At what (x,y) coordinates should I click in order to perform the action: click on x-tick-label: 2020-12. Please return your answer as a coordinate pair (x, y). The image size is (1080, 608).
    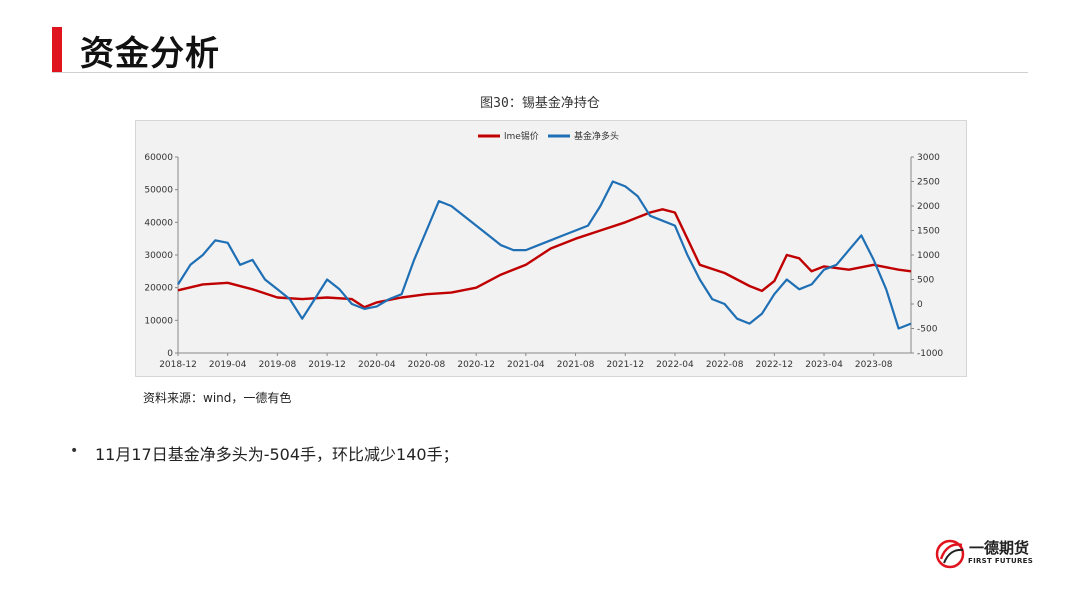
    Looking at the image, I should click on (476, 365).